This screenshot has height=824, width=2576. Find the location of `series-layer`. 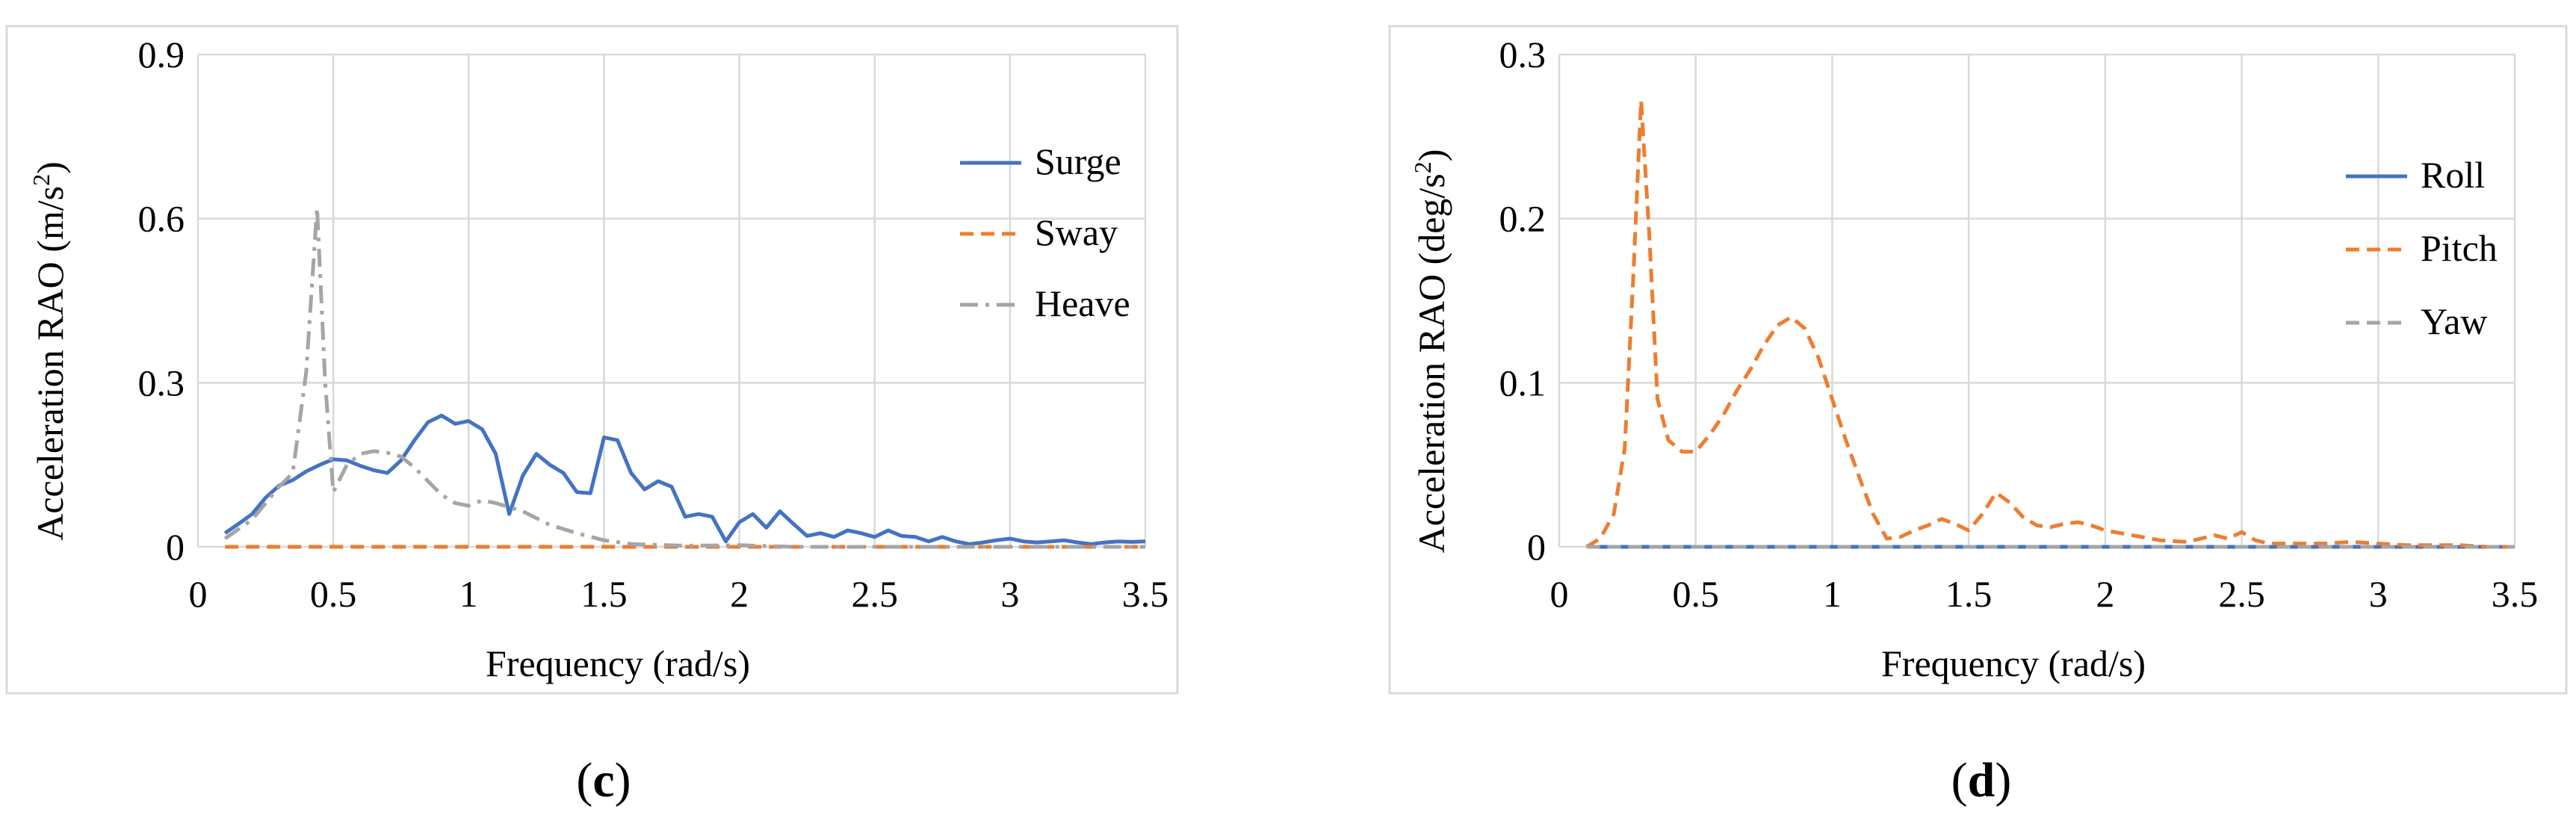

series-layer is located at coordinates (684, 377).